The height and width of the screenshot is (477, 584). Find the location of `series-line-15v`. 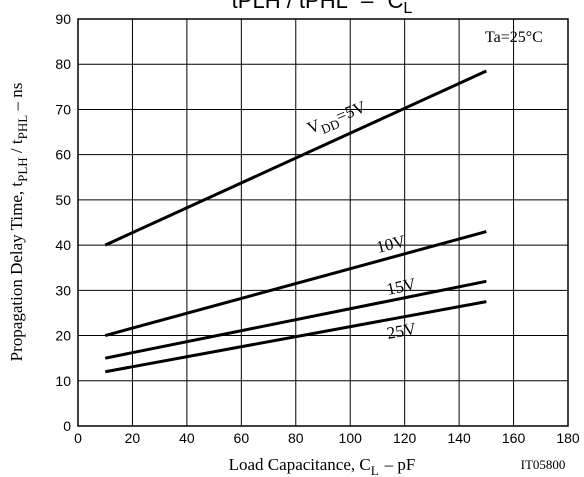

series-line-15v is located at coordinates (295, 319).